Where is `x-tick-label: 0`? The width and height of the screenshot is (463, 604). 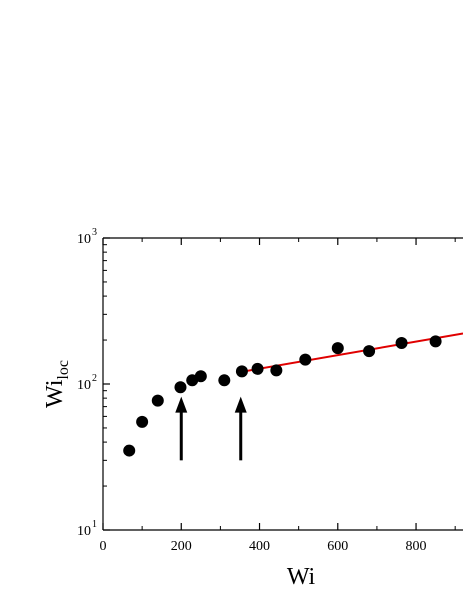
x-tick-label: 0 is located at coordinates (103, 546).